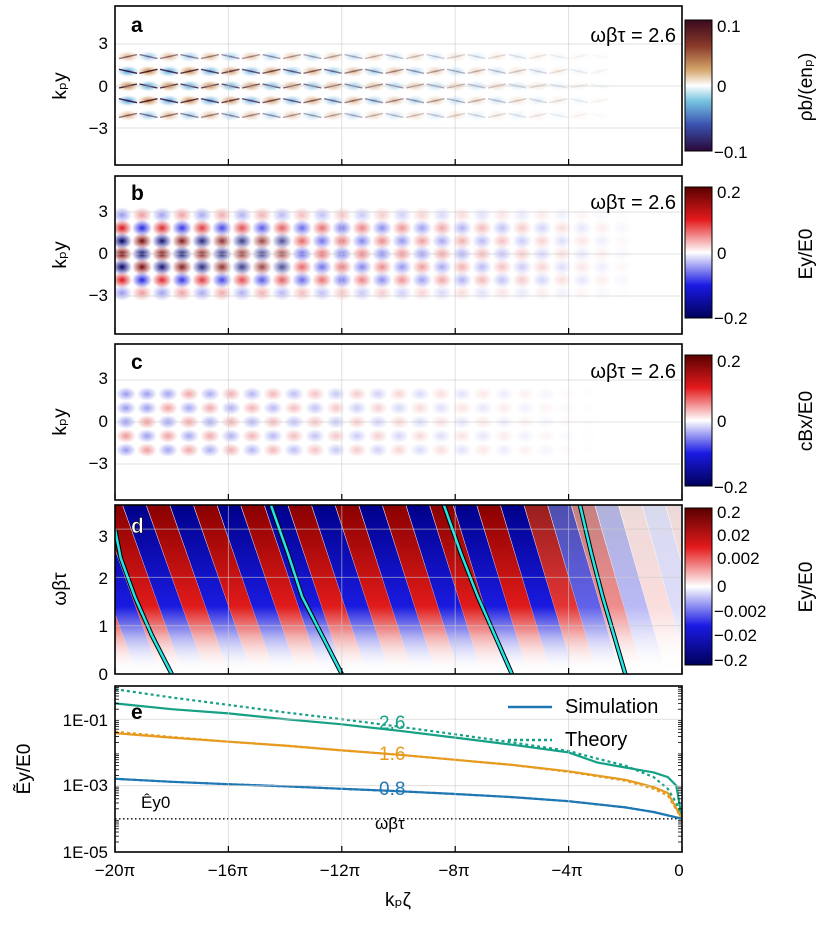 Image resolution: width=830 pixels, height=936 pixels. What do you see at coordinates (228, 870) in the screenshot?
I see `xtick: −16π` at bounding box center [228, 870].